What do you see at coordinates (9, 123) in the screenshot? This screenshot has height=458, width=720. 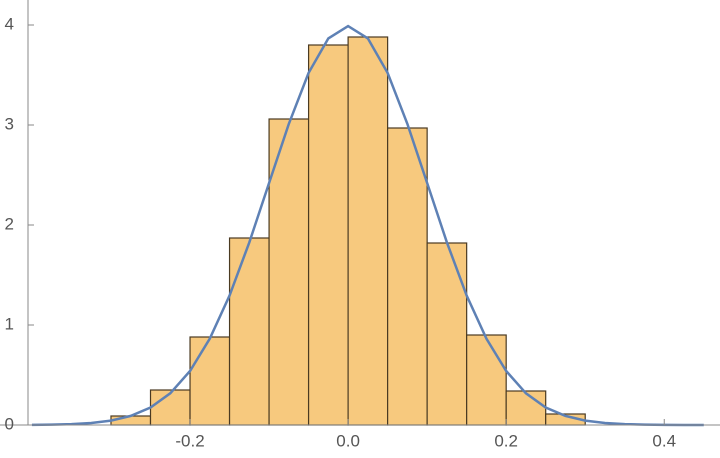 I see `y-tick-label: 3` at bounding box center [9, 123].